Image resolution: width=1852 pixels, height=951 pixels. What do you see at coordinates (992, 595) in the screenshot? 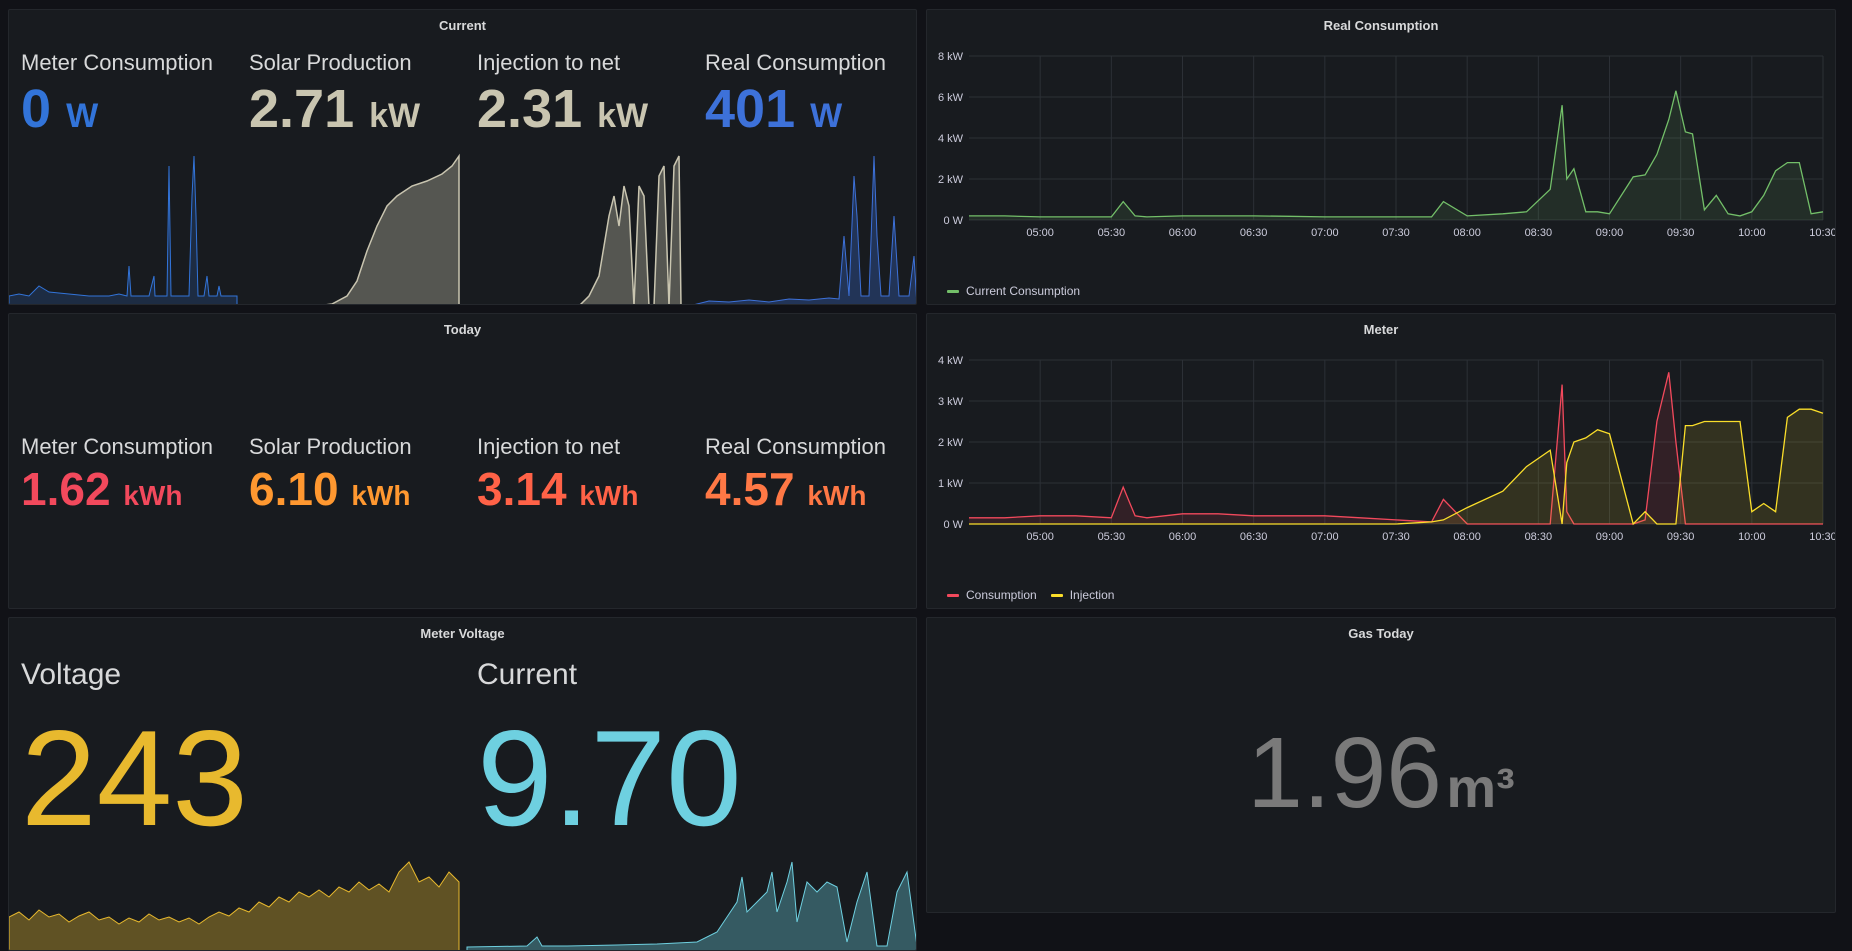
I see `legend-item-consumption: Consumption` at bounding box center [992, 595].